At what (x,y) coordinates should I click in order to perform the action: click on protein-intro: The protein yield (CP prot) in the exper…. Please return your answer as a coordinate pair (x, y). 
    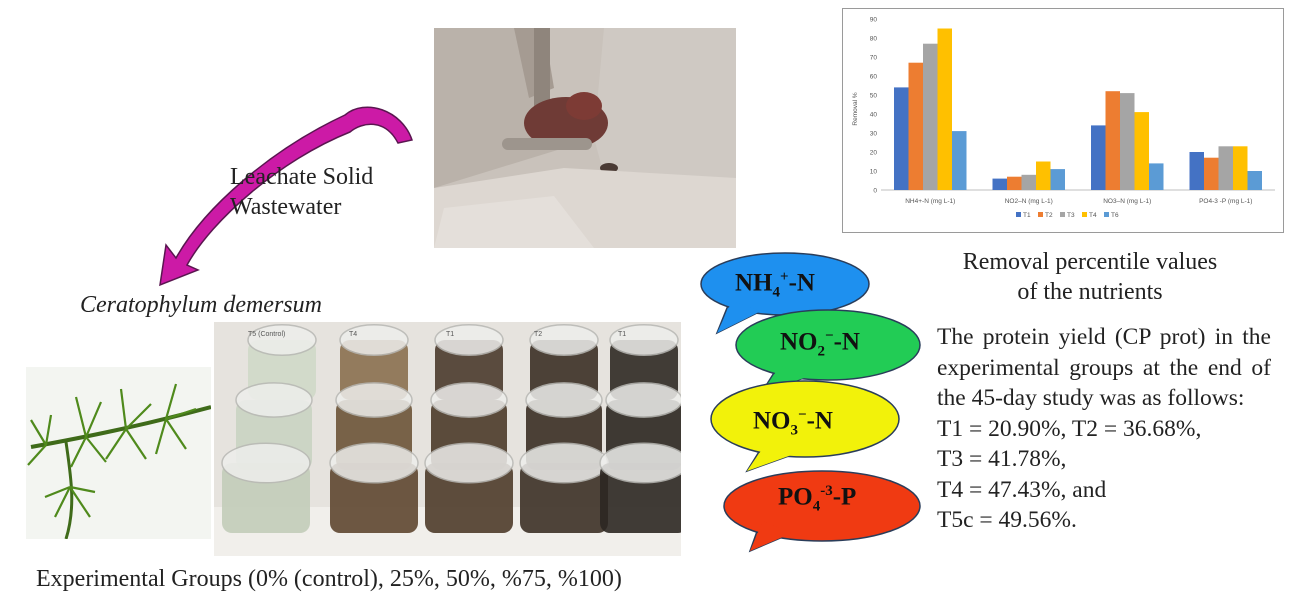
    Looking at the image, I should click on (1104, 367).